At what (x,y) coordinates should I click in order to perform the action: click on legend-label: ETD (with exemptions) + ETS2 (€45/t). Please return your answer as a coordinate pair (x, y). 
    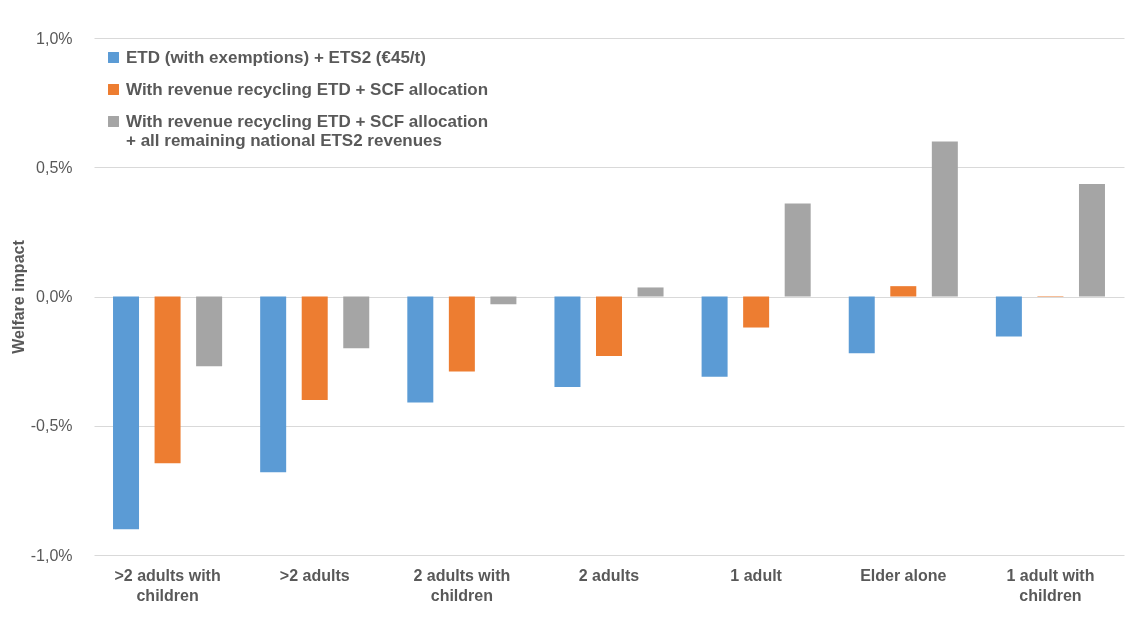
    Looking at the image, I should click on (276, 57).